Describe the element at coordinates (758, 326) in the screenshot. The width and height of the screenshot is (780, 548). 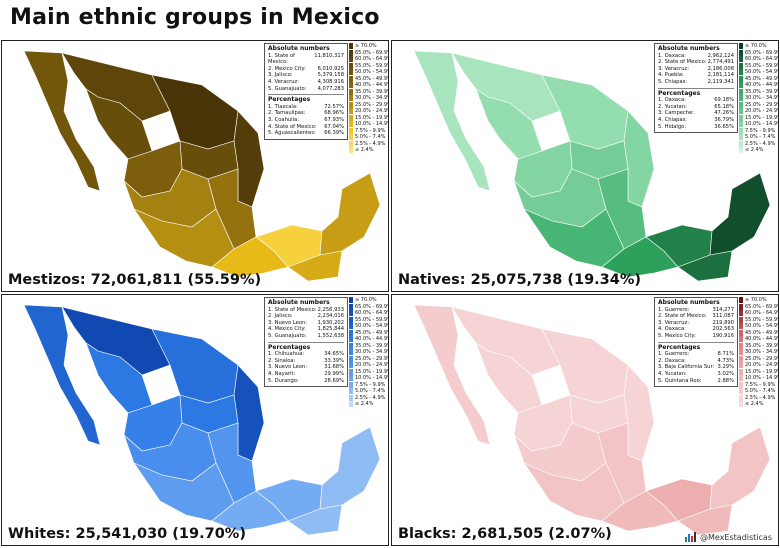
I see `legend-item: 50.0% - 54.9%` at that location.